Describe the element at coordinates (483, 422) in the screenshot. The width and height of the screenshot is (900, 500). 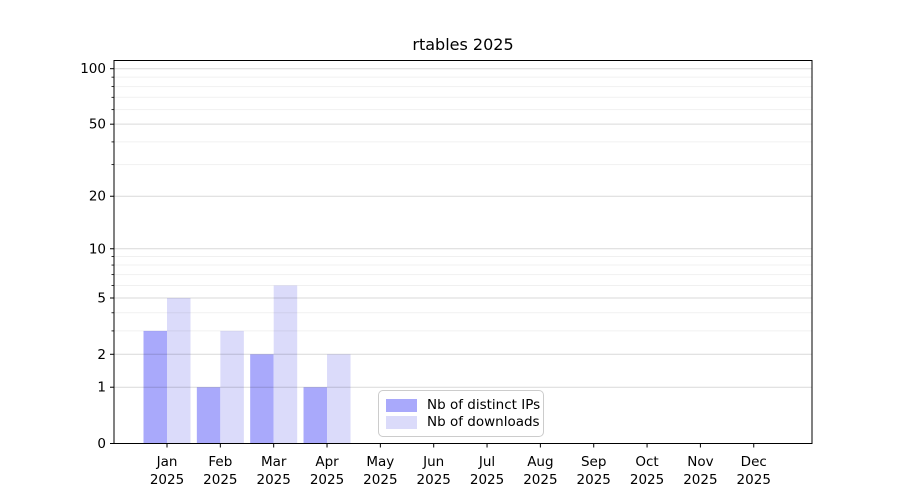
I see `legend-label-downloads: Nb of downloads` at that location.